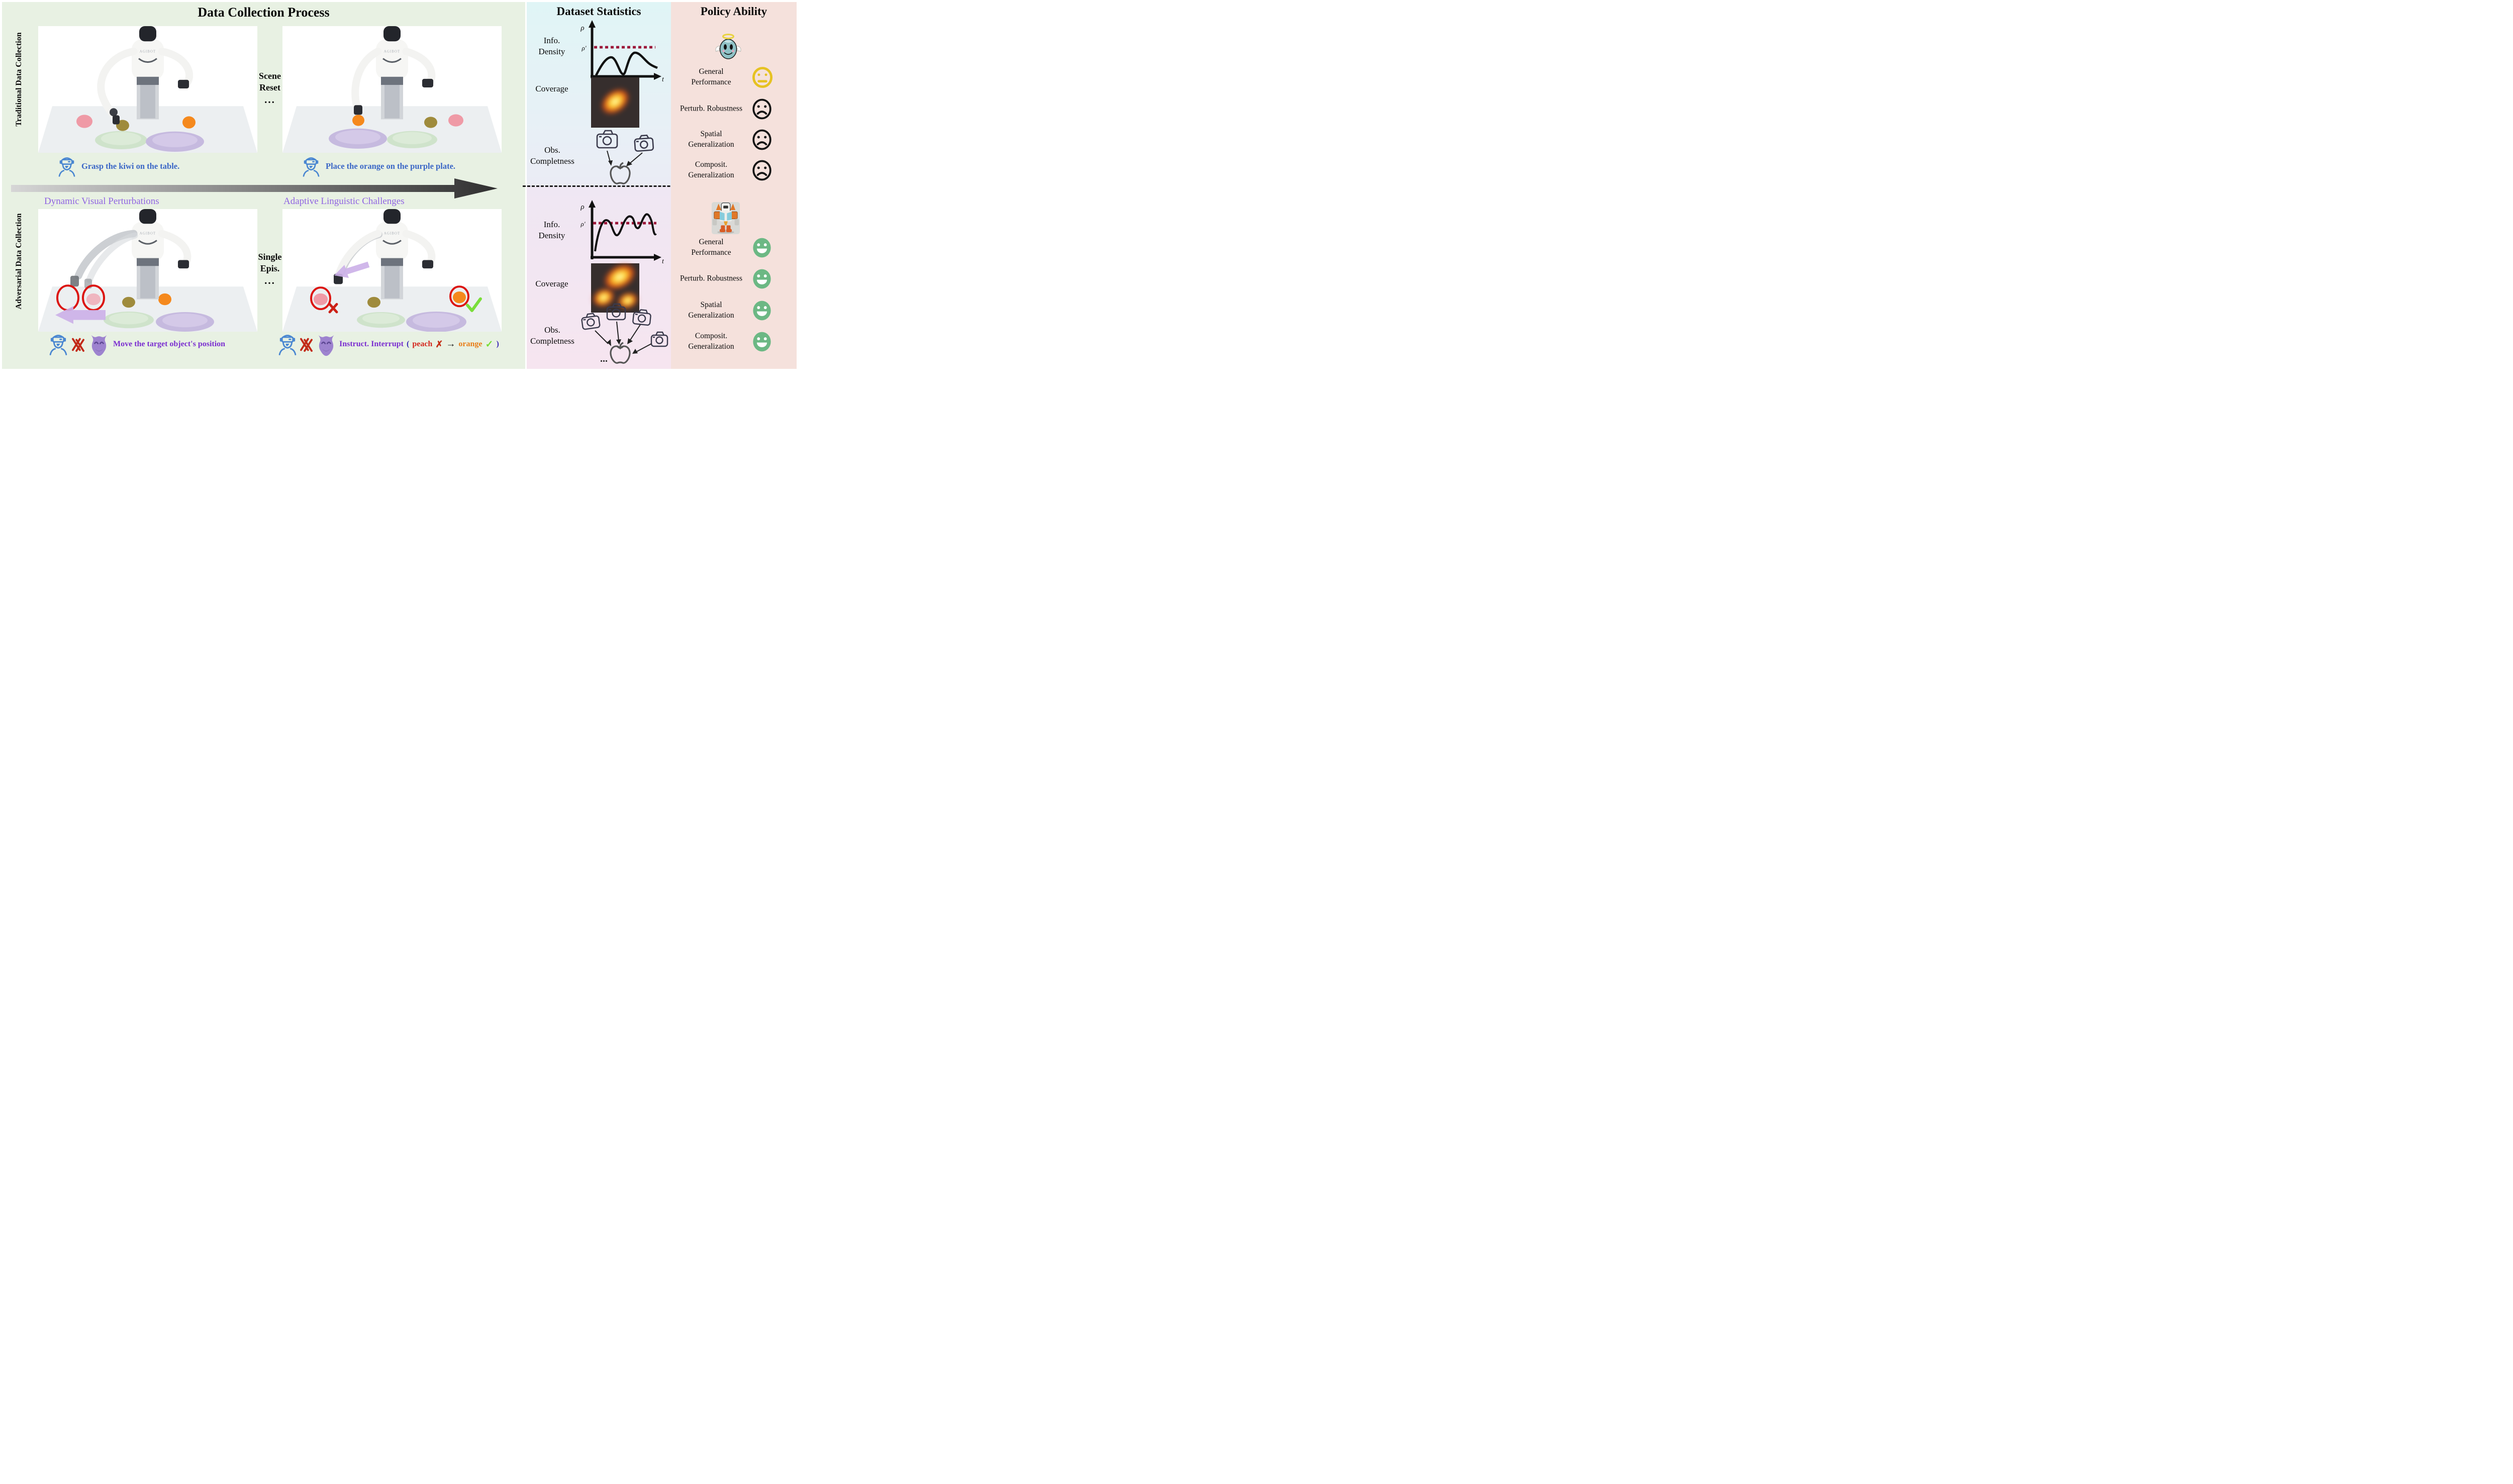  What do you see at coordinates (734, 248) in the screenshot?
I see `ability-row-general-bottom: General Performance` at bounding box center [734, 248].